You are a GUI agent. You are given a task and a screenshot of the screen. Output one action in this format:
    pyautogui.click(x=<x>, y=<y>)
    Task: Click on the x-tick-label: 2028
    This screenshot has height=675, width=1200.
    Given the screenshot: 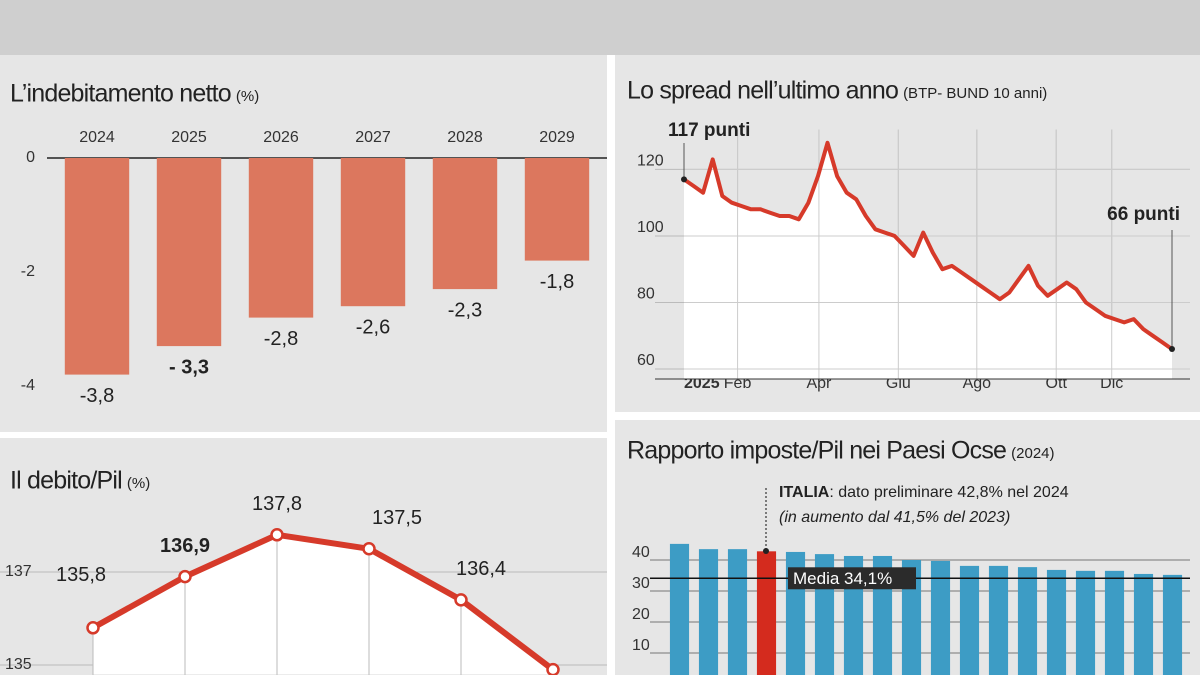 What is the action you would take?
    pyautogui.click(x=465, y=137)
    